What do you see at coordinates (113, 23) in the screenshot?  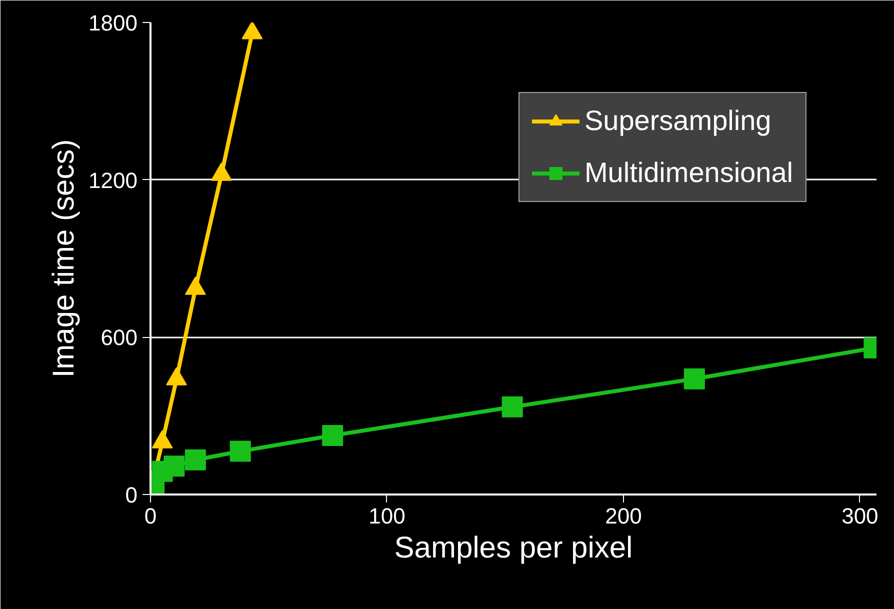 I see `y-tick-label: 1800` at bounding box center [113, 23].